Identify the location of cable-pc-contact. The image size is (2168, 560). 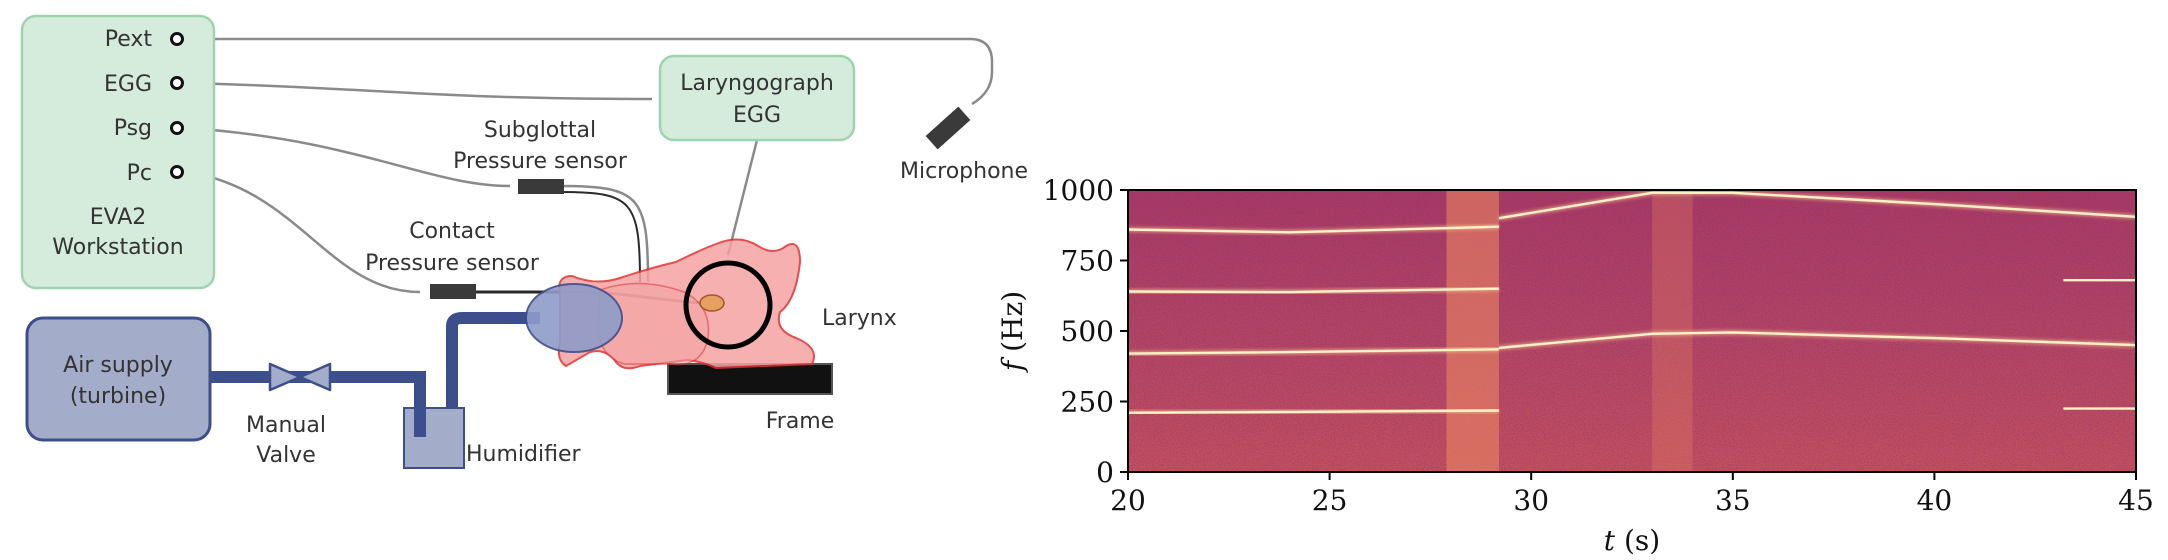
(304, 232).